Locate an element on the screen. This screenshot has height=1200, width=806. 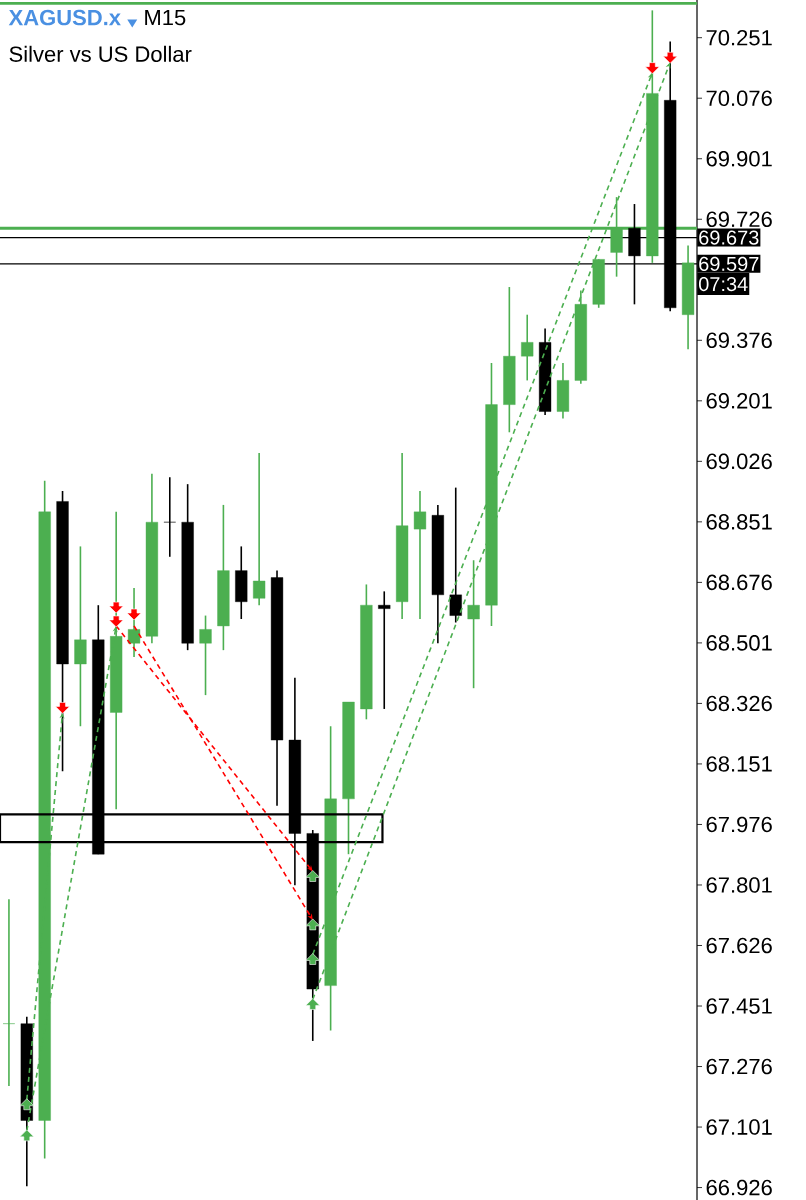
y-tick-label: 68.326 is located at coordinates (739, 703).